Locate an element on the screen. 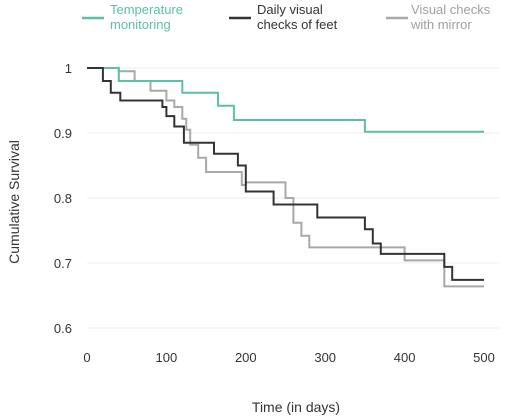 This screenshot has height=419, width=505. x-tick-label: 100 is located at coordinates (167, 357).